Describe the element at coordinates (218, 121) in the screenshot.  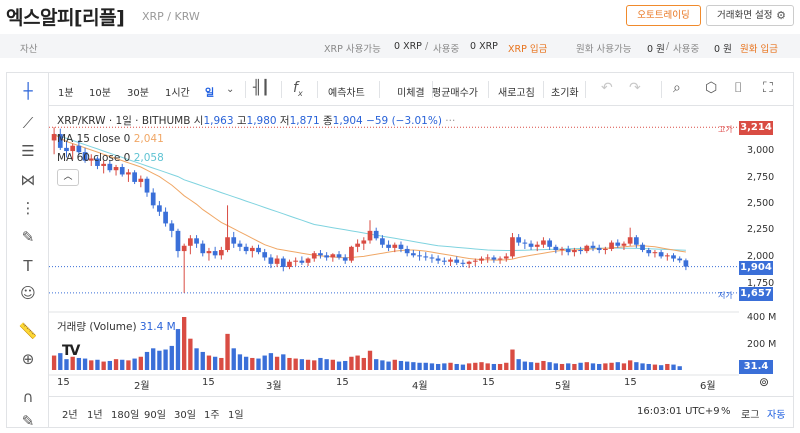
I see `open-value: 1,963` at that location.